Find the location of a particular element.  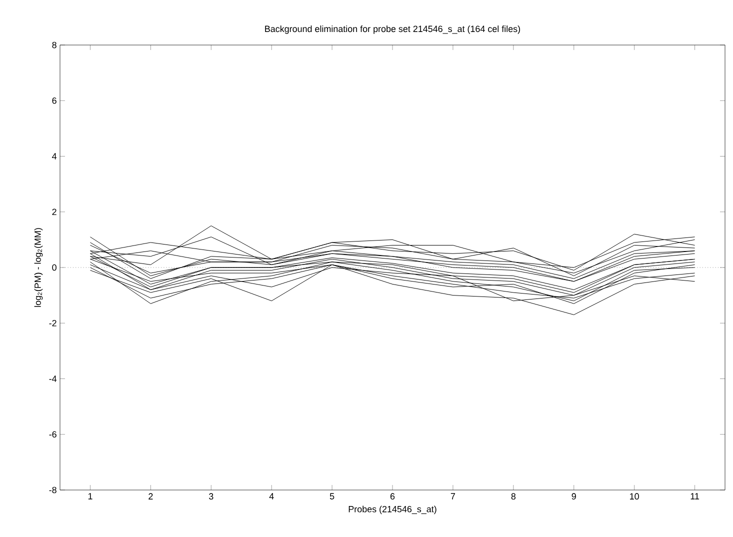

x-tick-label: 6 is located at coordinates (392, 496).